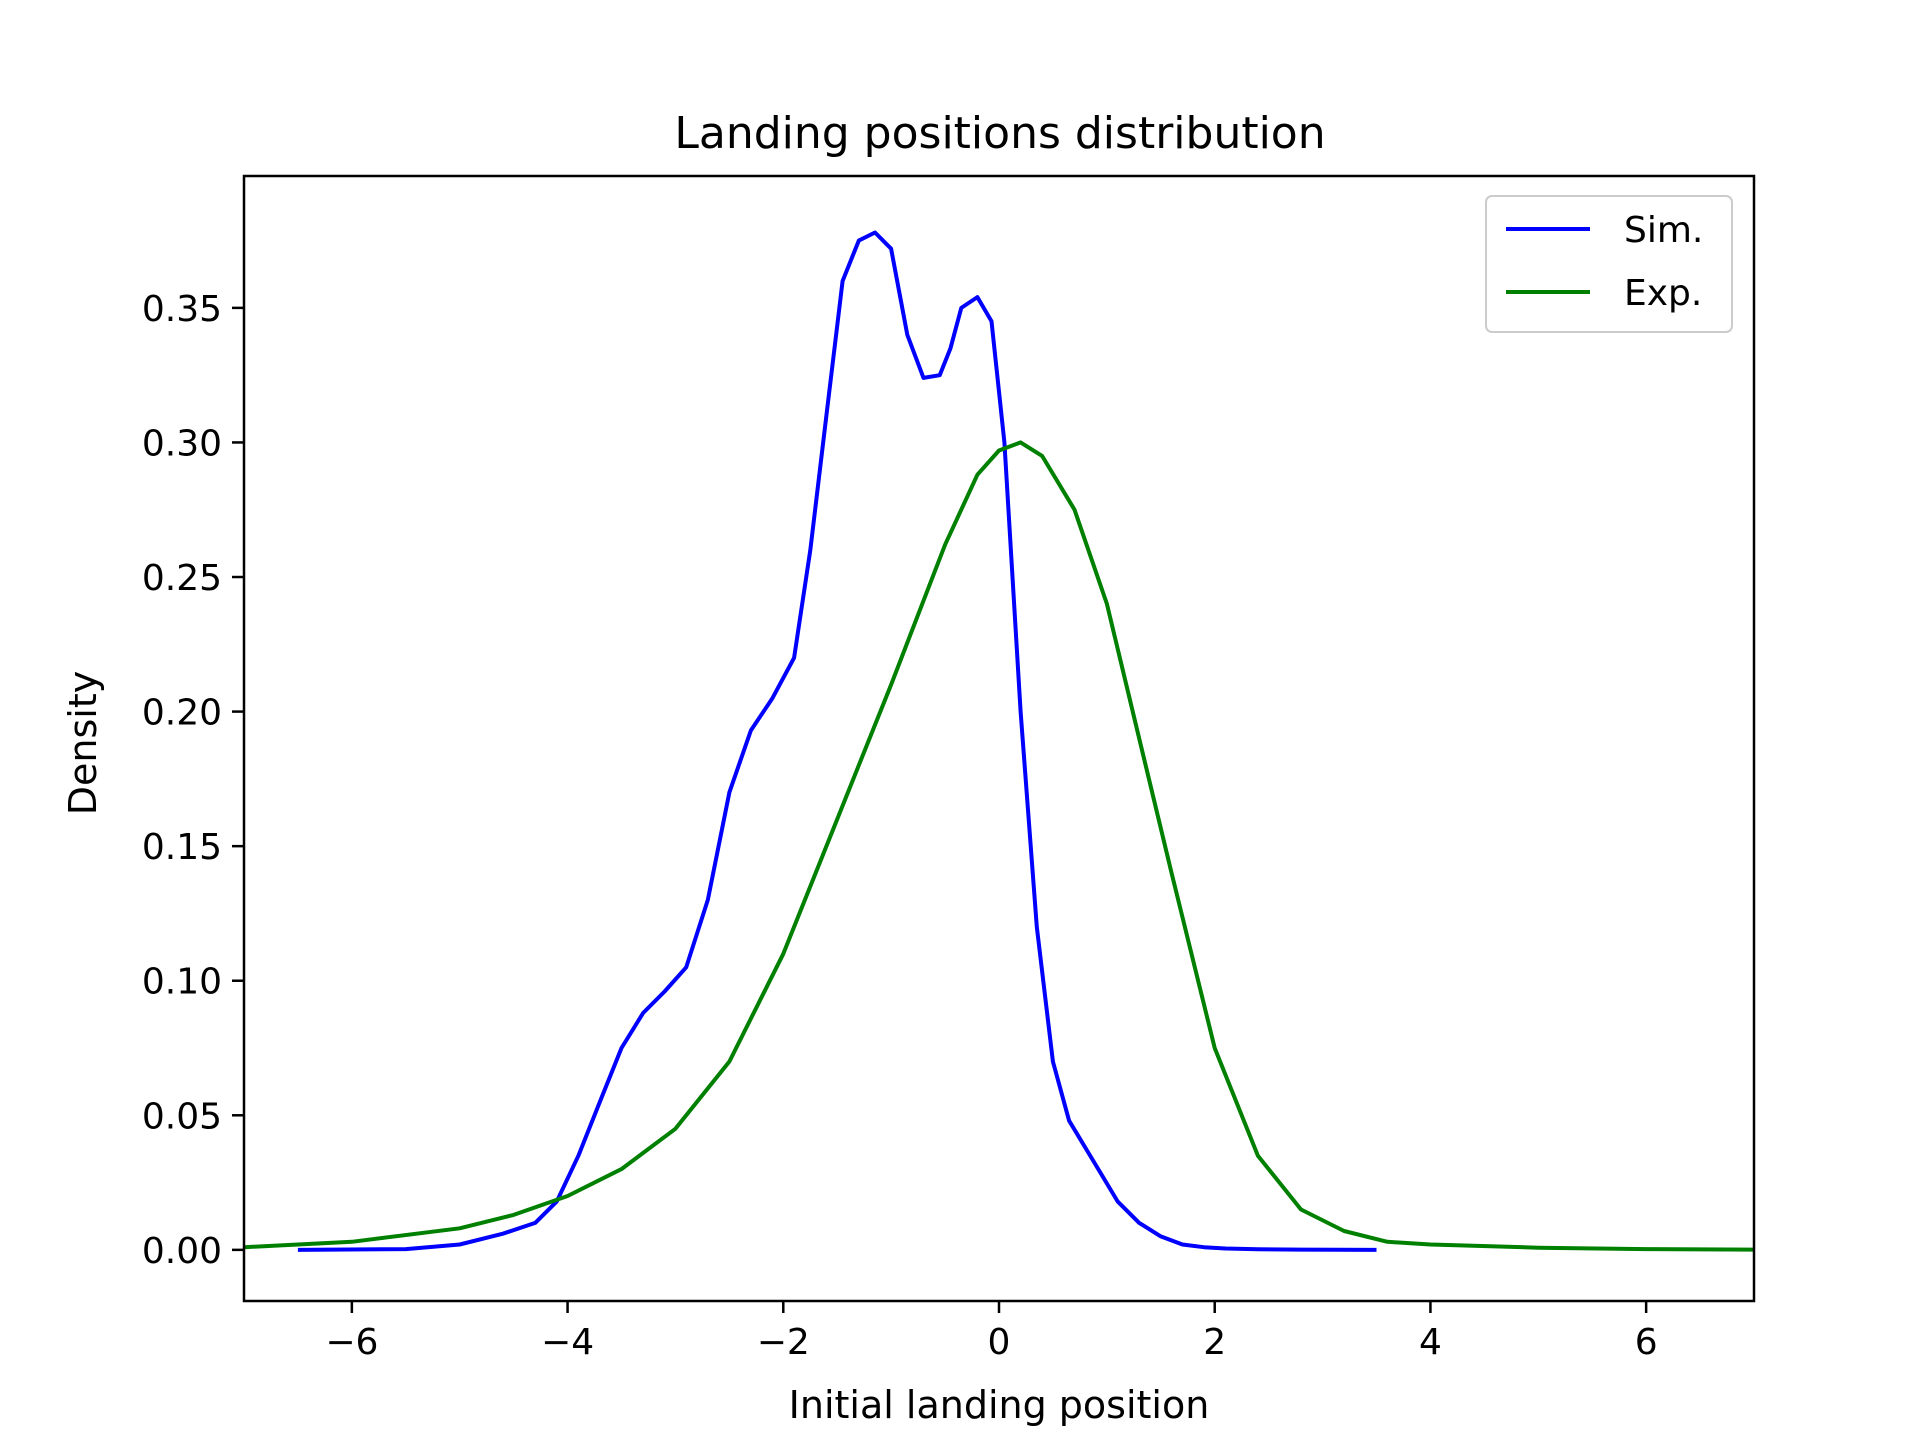 The image size is (1920, 1440). What do you see at coordinates (182, 443) in the screenshot?
I see `y-tick-label: 0.30` at bounding box center [182, 443].